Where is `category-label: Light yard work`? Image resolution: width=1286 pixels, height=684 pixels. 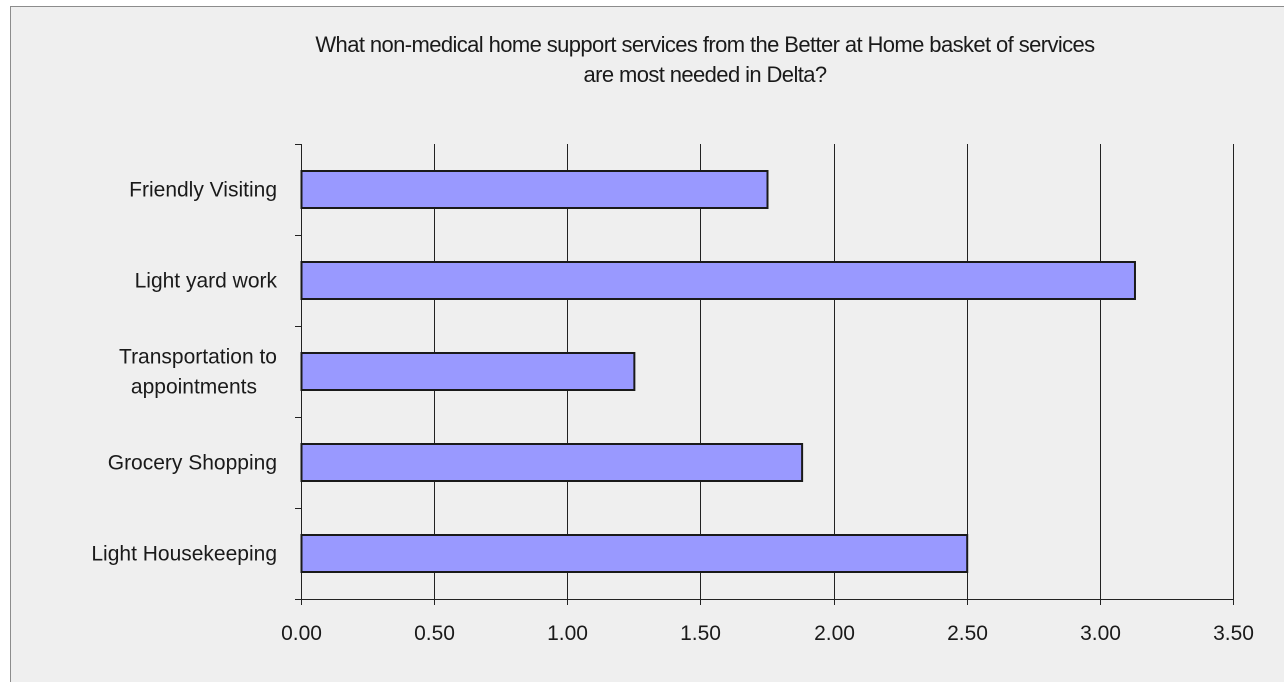
category-label: Light yard work is located at coordinates (206, 281).